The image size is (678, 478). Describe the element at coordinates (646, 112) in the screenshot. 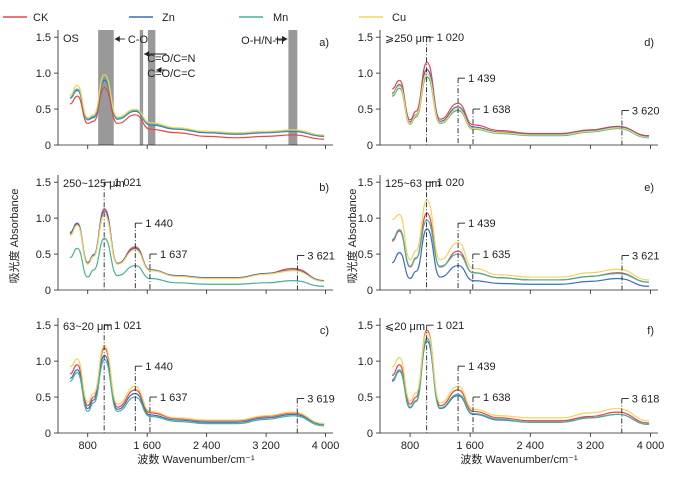

I see `peak-label: 3 620` at that location.